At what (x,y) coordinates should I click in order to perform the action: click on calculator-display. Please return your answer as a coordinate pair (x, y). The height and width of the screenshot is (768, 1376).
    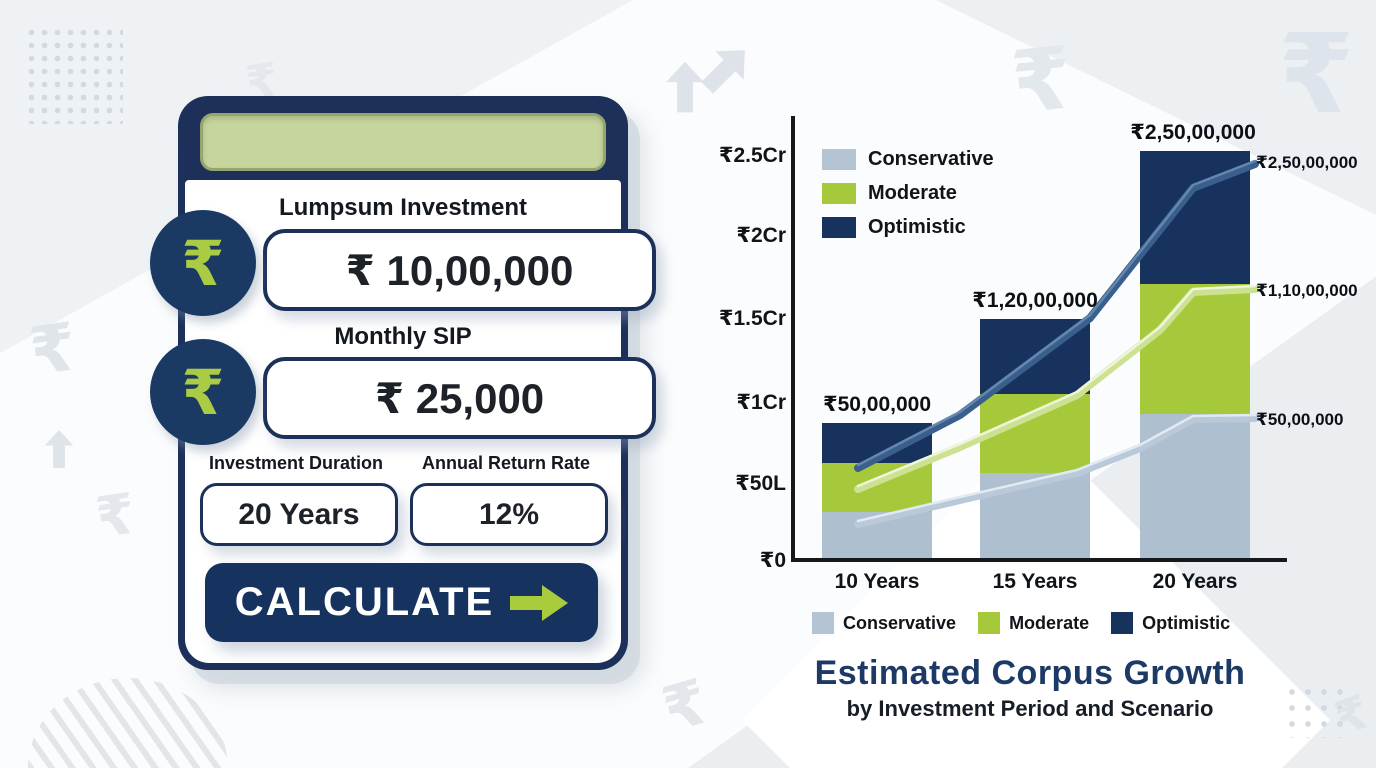
    Looking at the image, I should click on (403, 142).